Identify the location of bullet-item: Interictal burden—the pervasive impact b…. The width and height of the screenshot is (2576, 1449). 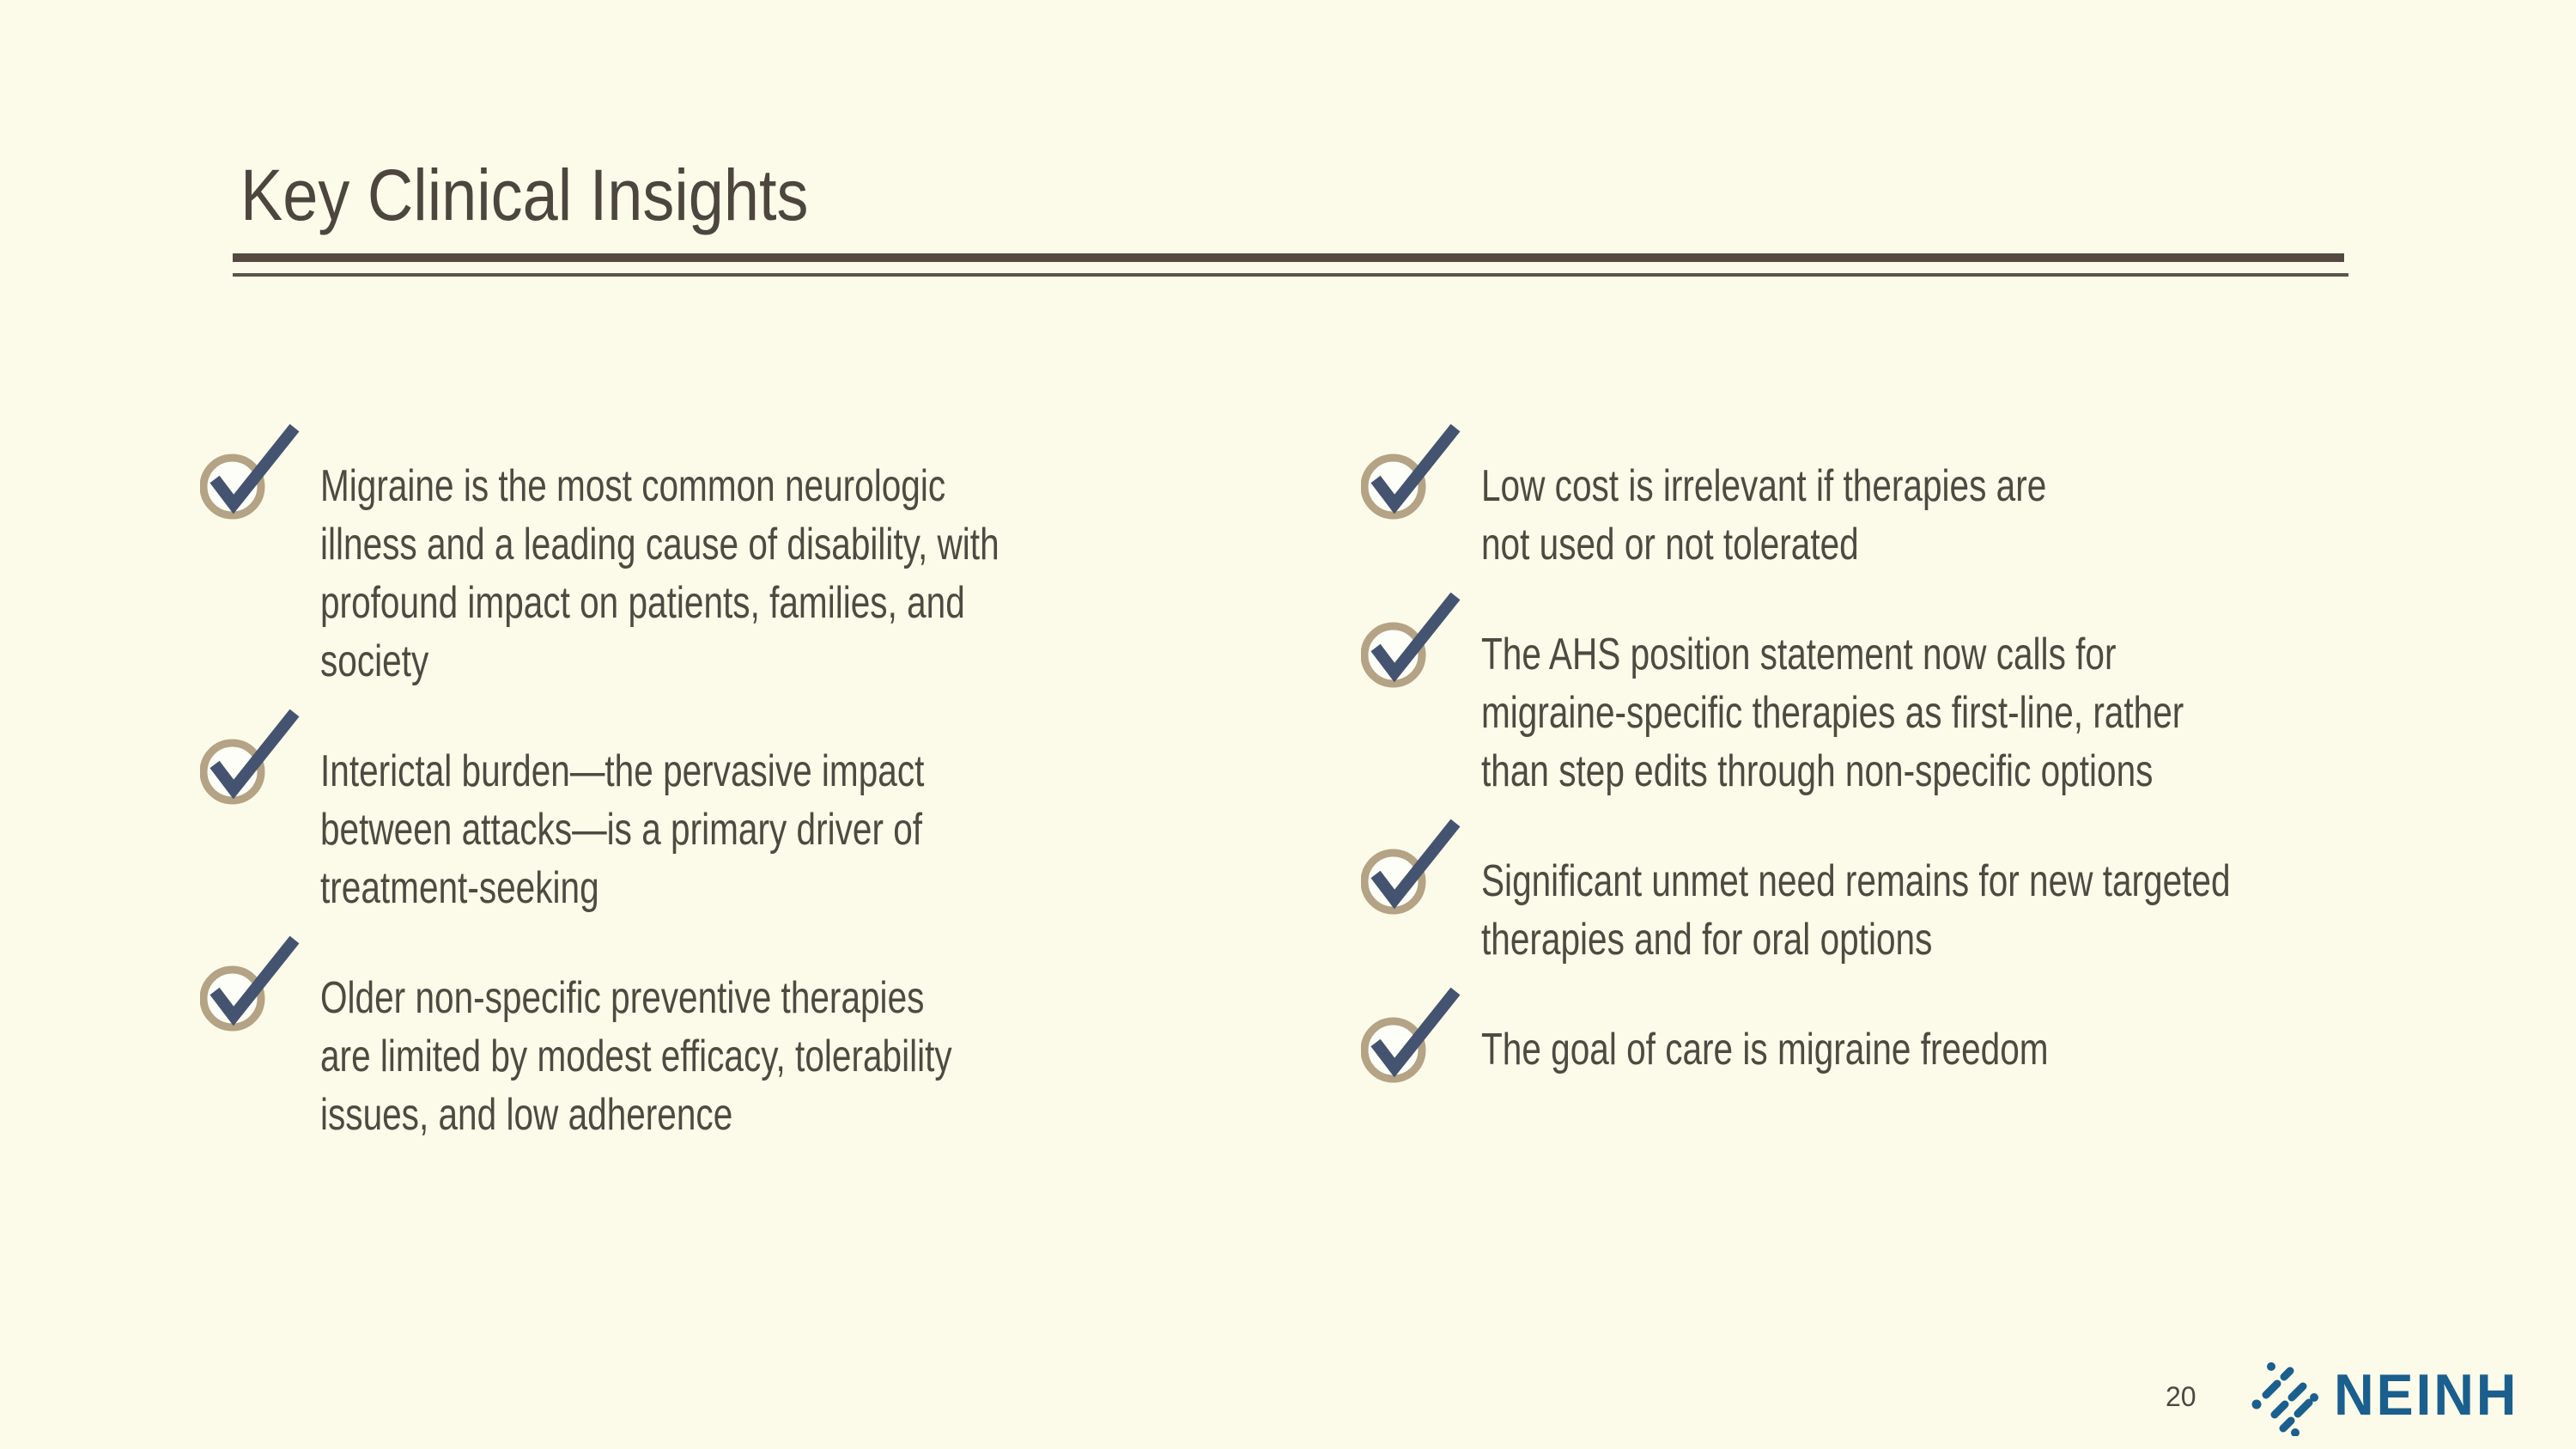
(767, 813).